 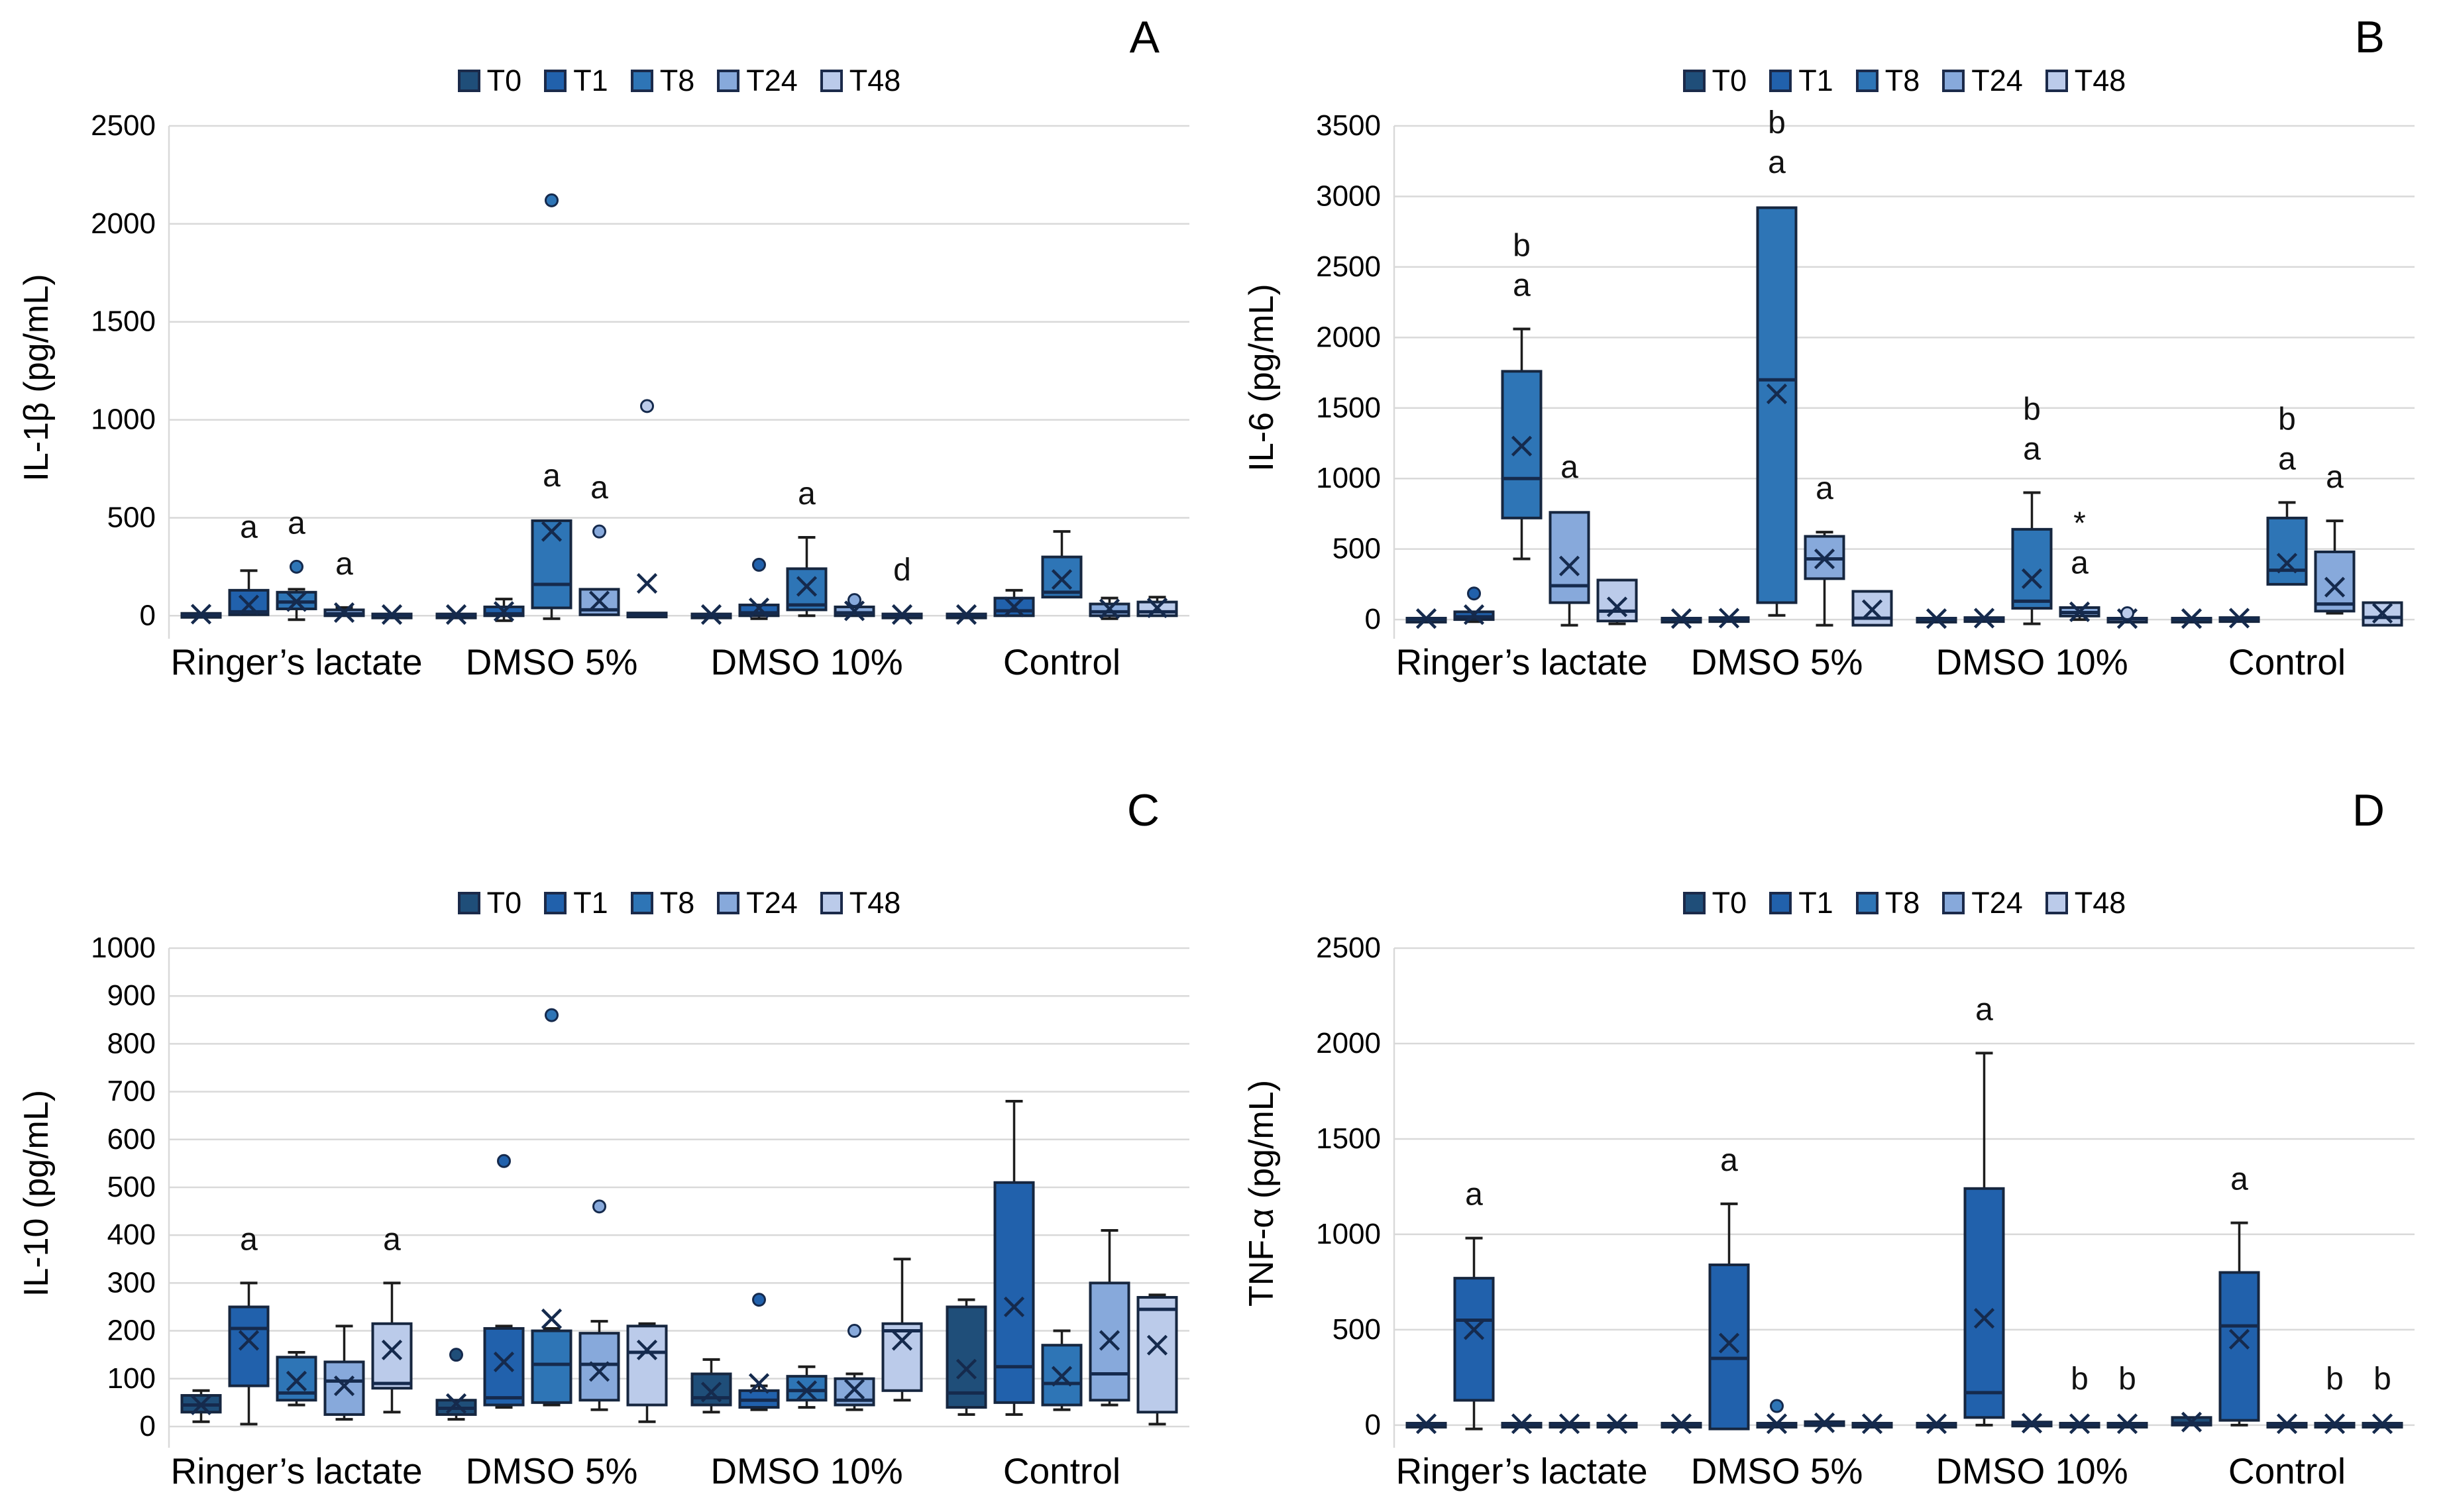 What do you see at coordinates (772, 80) in the screenshot?
I see `legend-label: T24` at bounding box center [772, 80].